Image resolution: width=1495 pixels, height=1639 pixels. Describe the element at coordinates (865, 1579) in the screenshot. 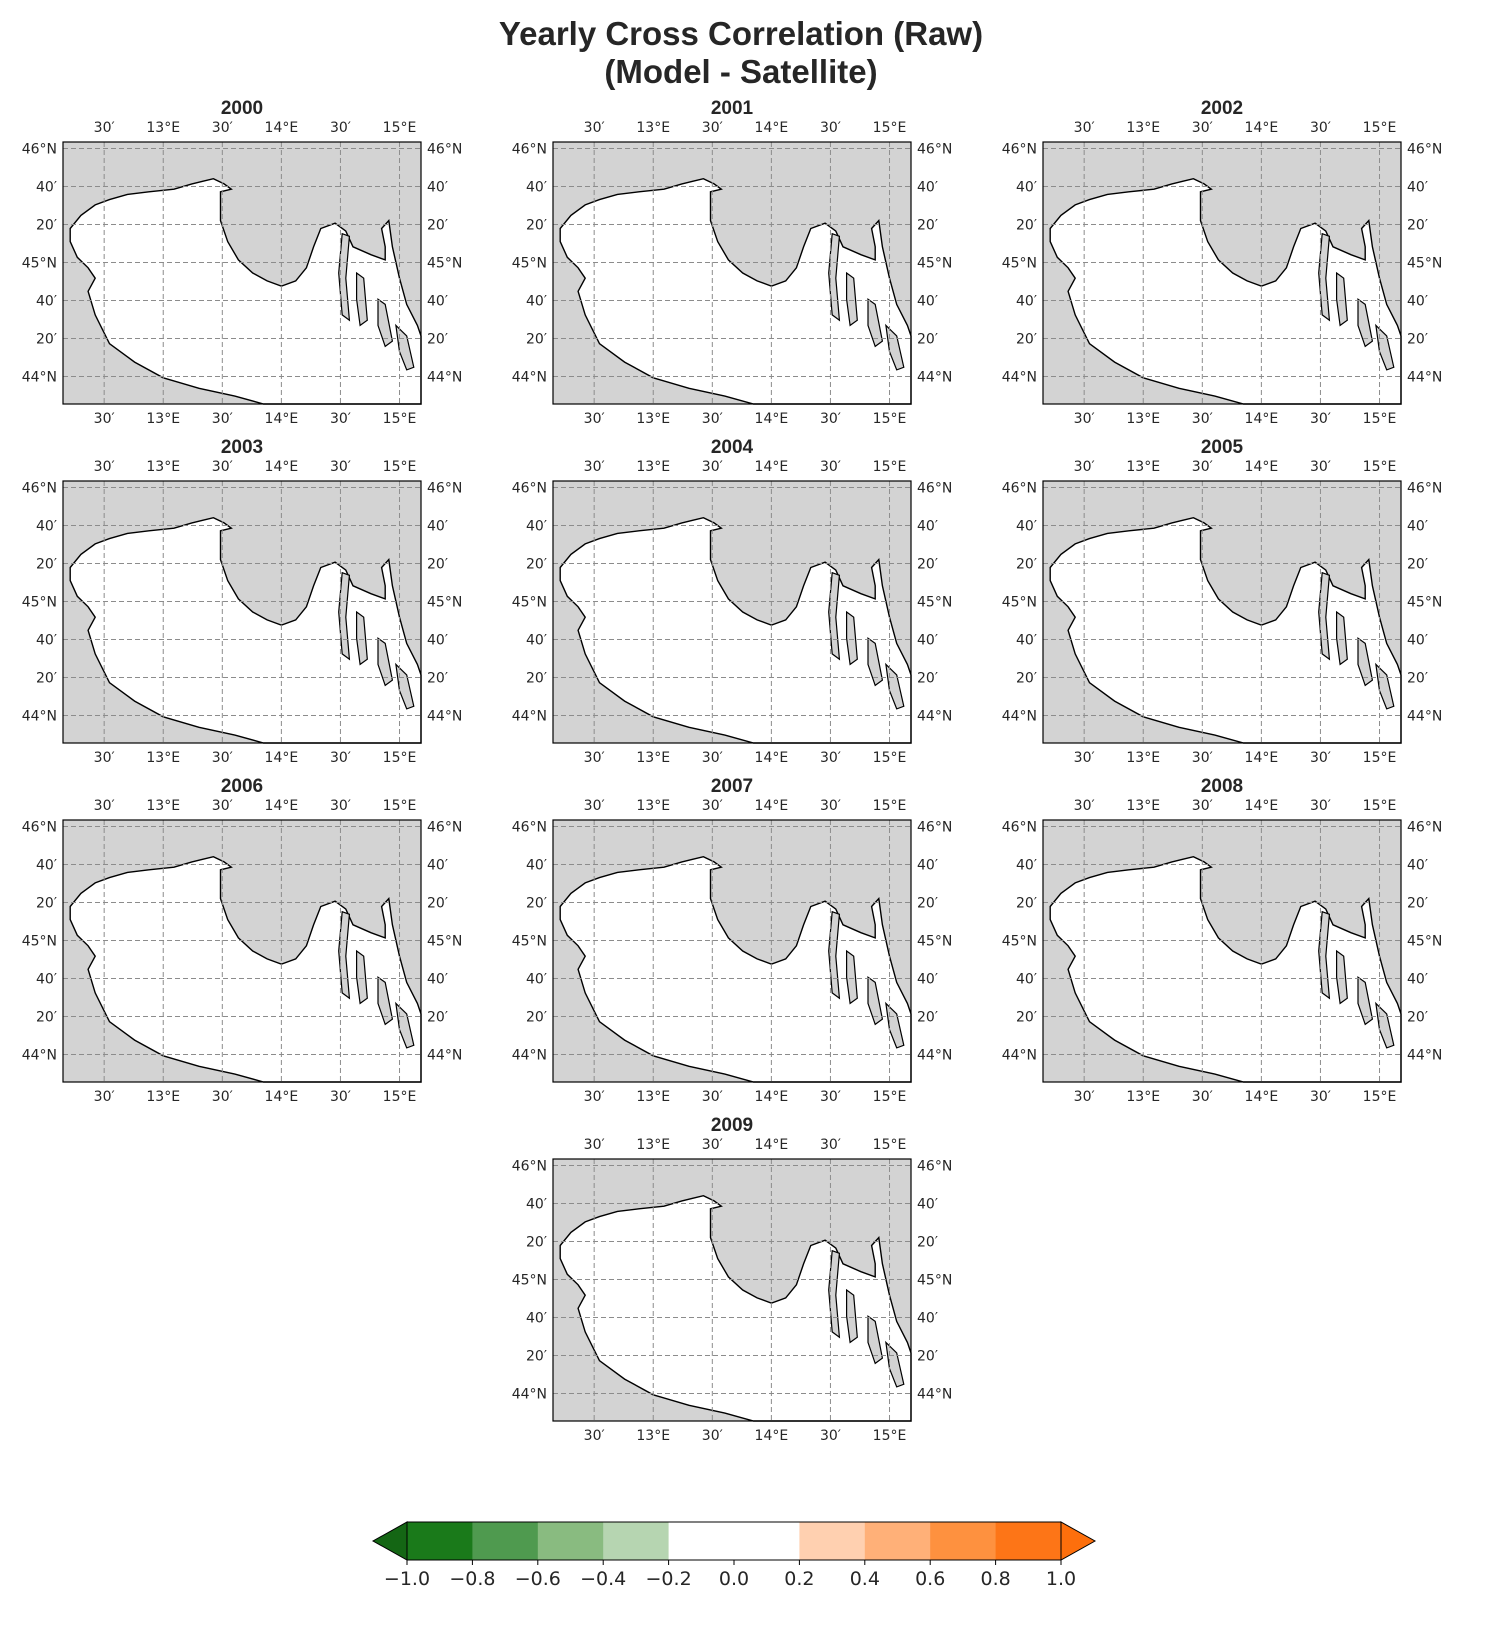

I see `colorbar-tick-label: 0.4` at that location.